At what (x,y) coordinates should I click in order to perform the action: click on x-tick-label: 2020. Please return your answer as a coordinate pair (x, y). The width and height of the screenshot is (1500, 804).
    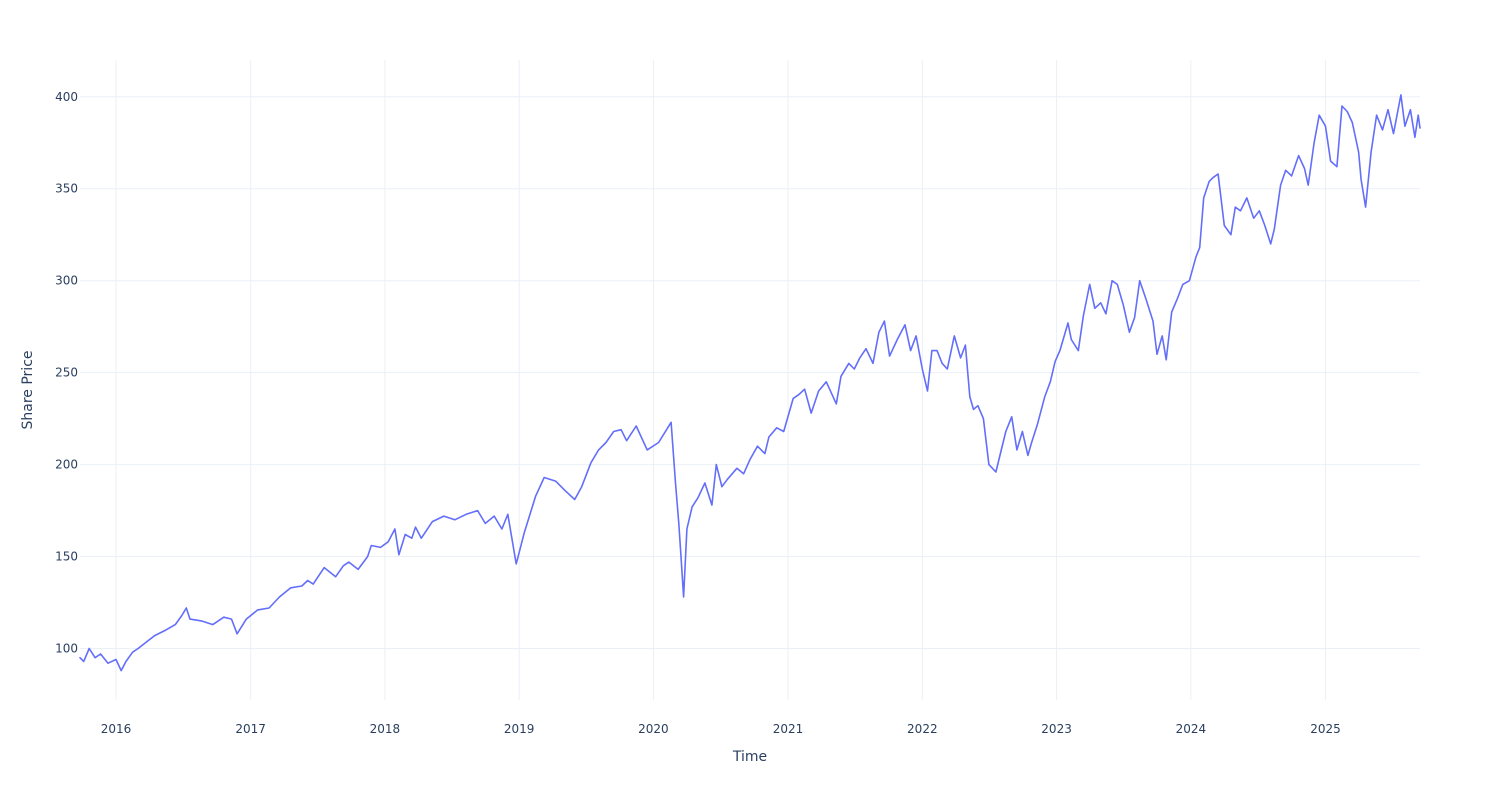
    Looking at the image, I should click on (653, 729).